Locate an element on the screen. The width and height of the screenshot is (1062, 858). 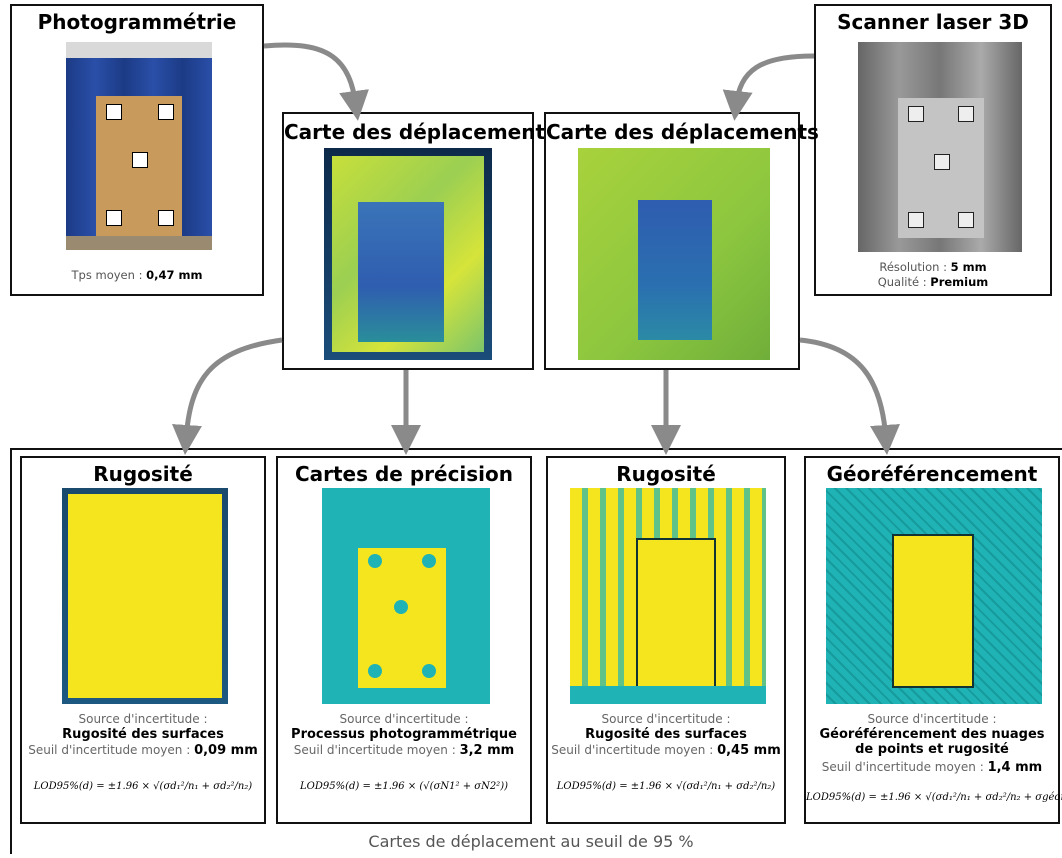
displacement-map-scan-image is located at coordinates (674, 254).